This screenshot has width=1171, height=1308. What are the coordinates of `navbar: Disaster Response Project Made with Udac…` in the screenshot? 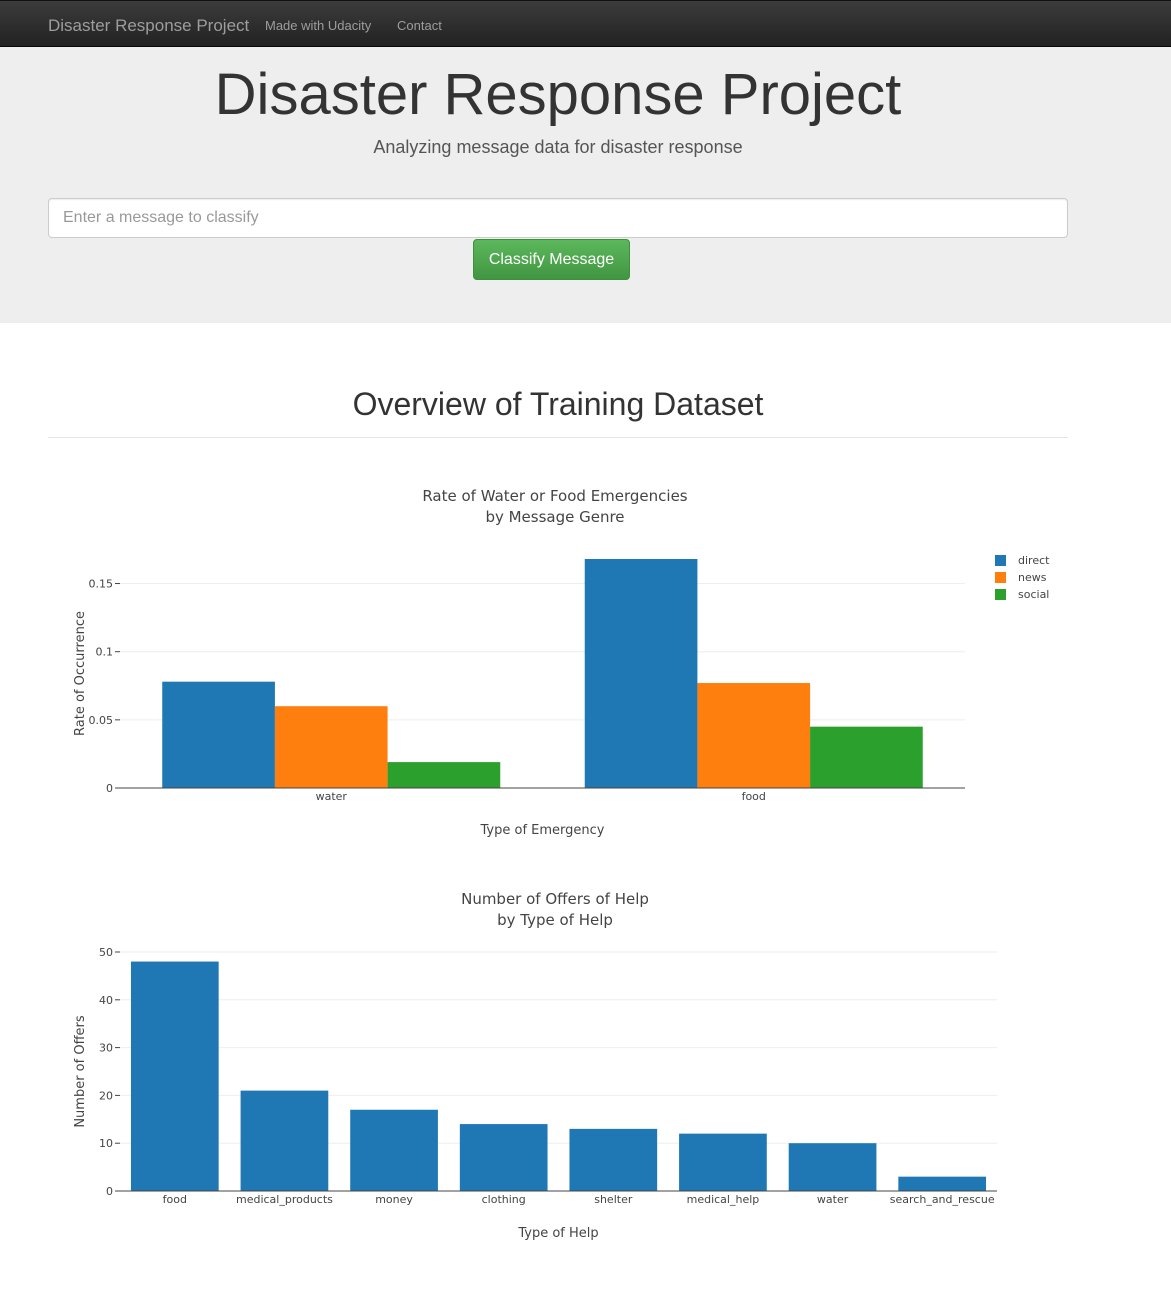 It's located at (585, 23).